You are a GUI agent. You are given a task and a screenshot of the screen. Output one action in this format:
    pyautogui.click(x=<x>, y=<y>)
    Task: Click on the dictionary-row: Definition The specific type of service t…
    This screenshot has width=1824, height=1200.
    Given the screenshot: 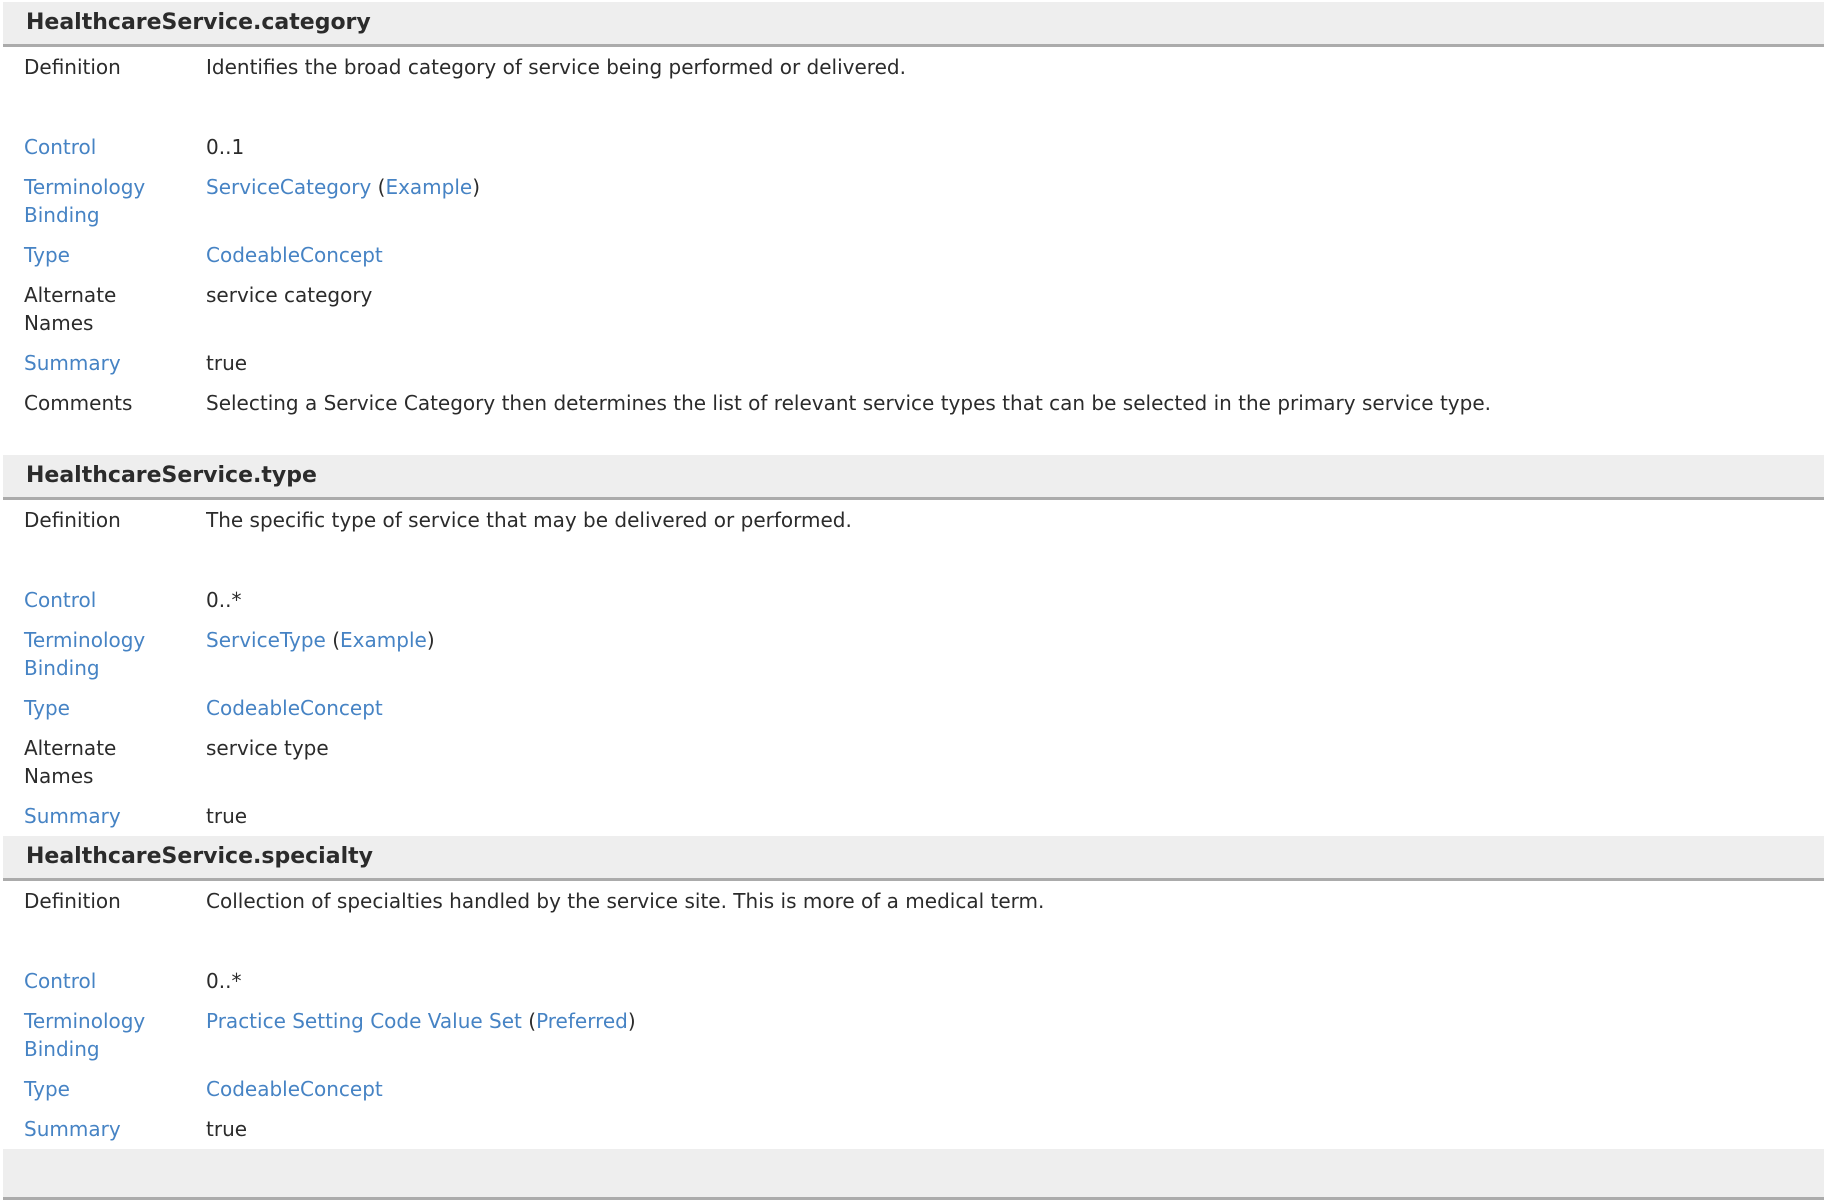 What is the action you would take?
    pyautogui.click(x=913, y=540)
    